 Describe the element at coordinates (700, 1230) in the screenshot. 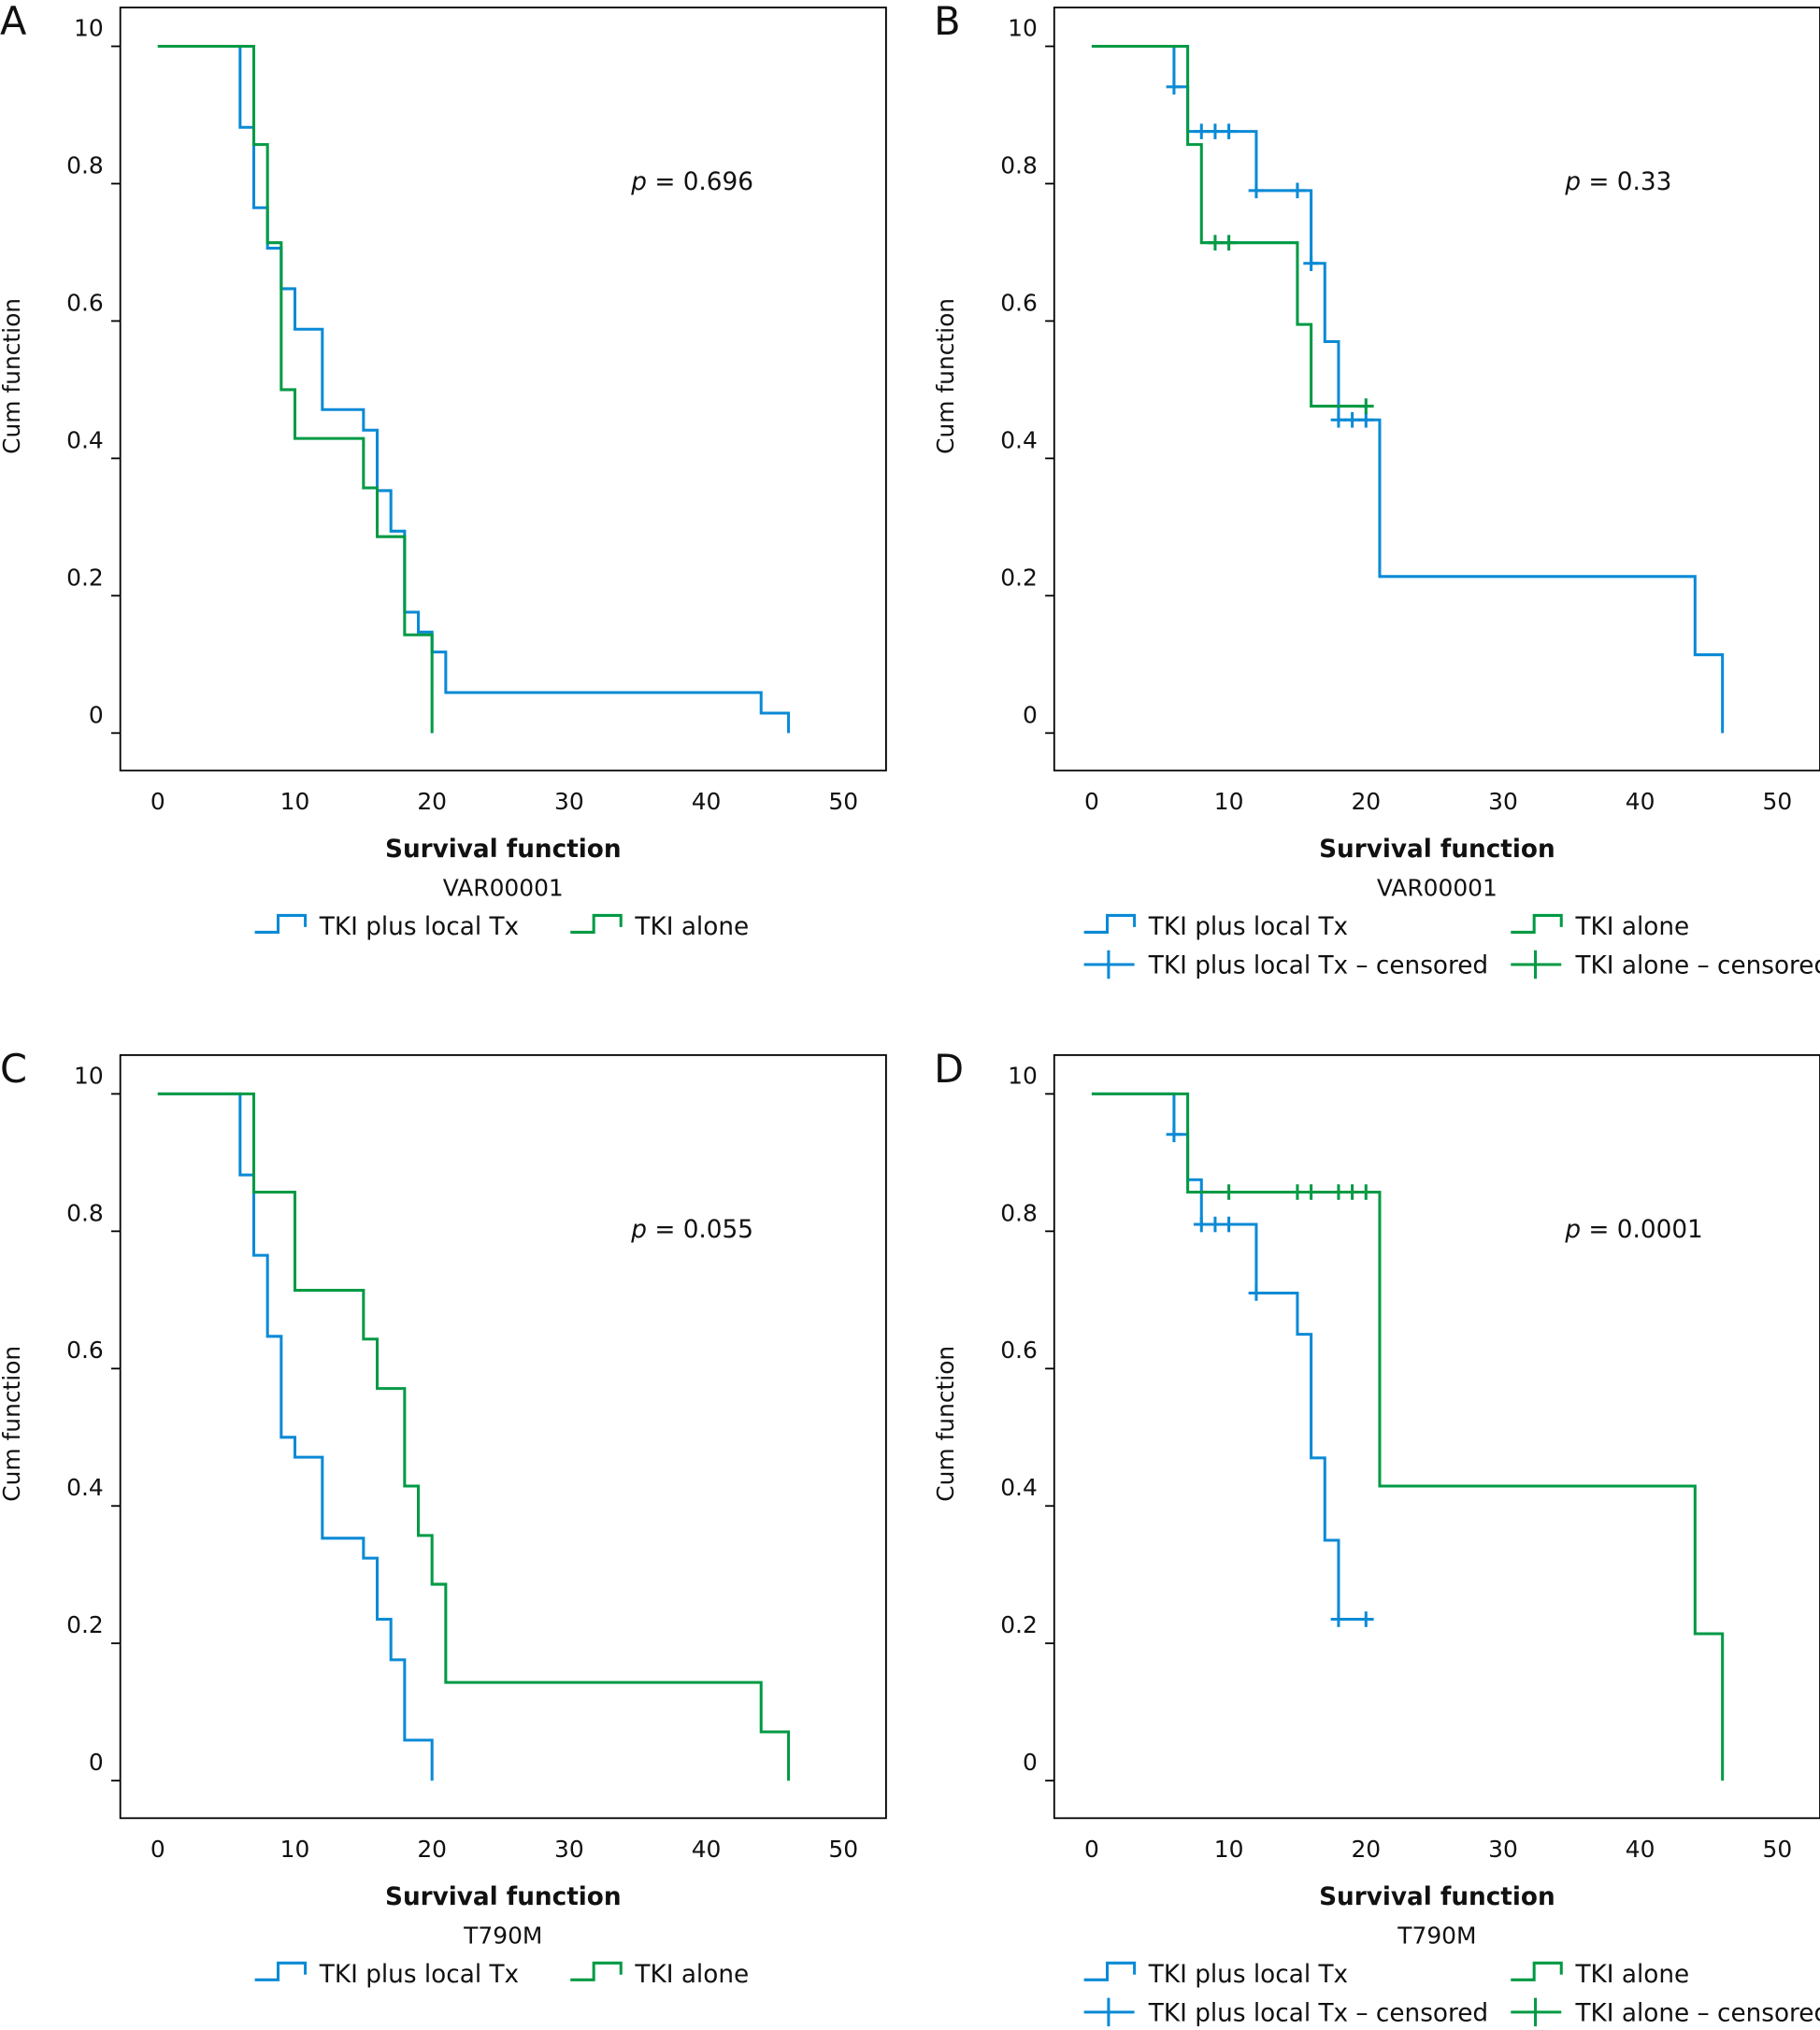

I see `p-value-number: = 0.055` at that location.